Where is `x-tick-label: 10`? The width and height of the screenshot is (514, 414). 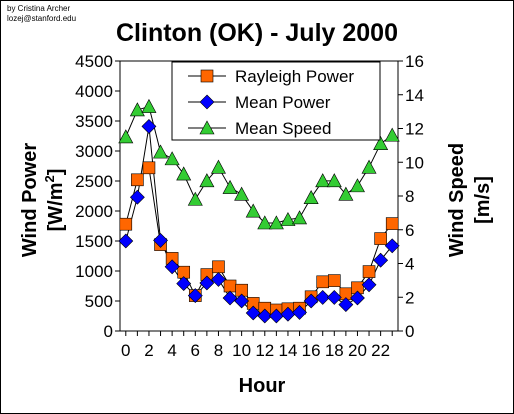
x-tick-label: 10 is located at coordinates (241, 350).